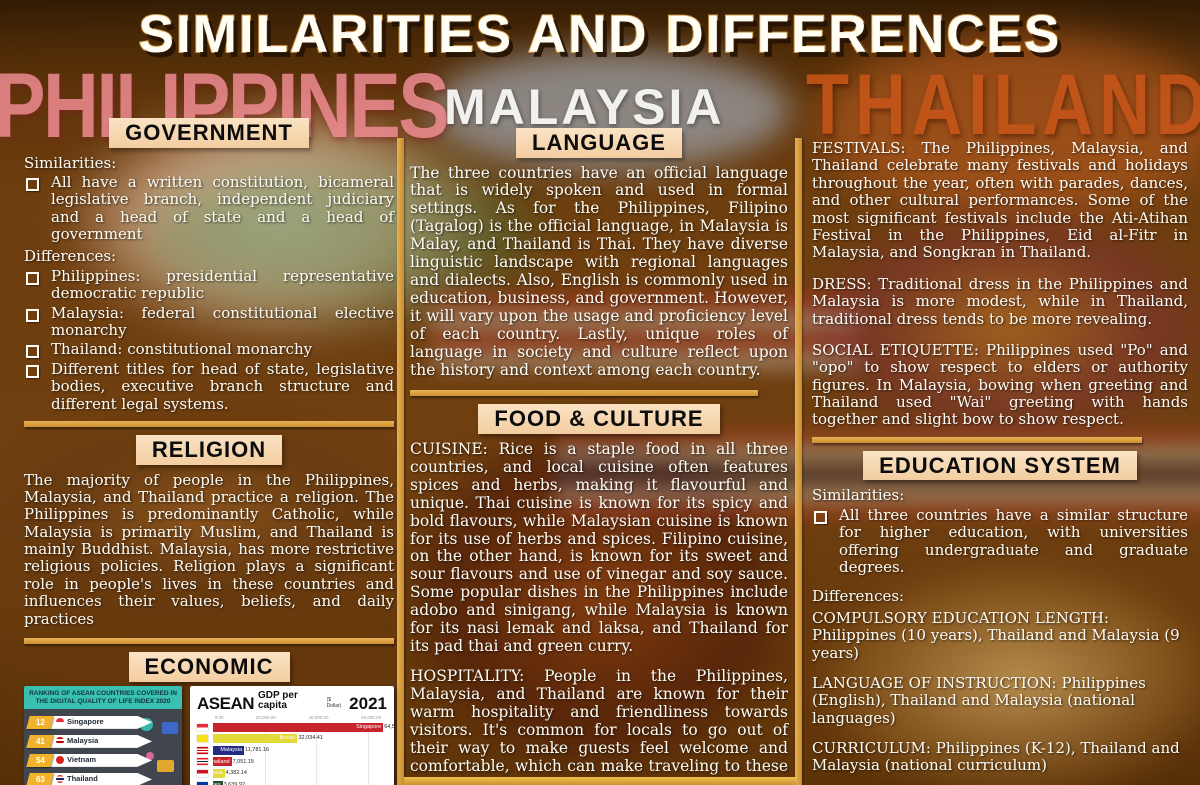  What do you see at coordinates (40, 722) in the screenshot?
I see `rank-number: 12` at bounding box center [40, 722].